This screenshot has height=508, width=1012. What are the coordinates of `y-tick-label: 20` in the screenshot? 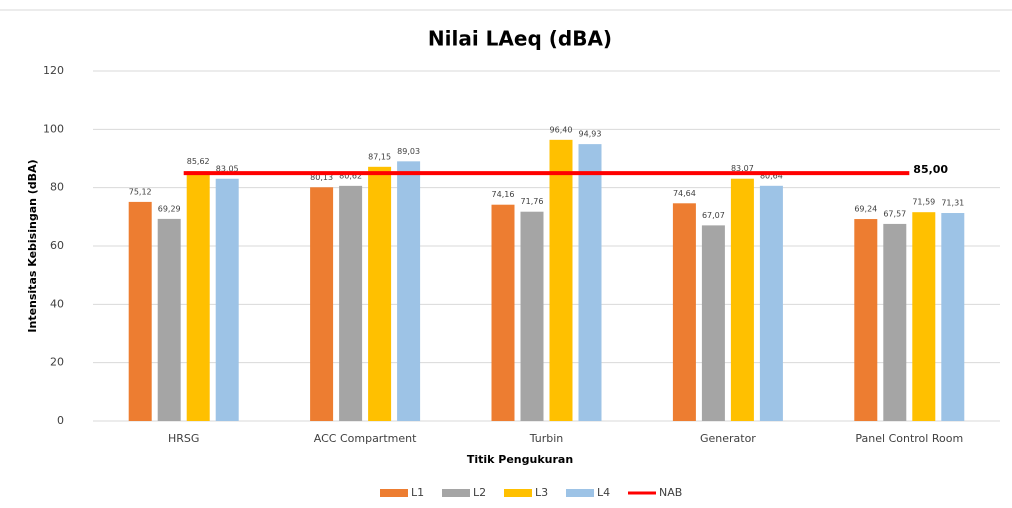 It's located at (57, 362).